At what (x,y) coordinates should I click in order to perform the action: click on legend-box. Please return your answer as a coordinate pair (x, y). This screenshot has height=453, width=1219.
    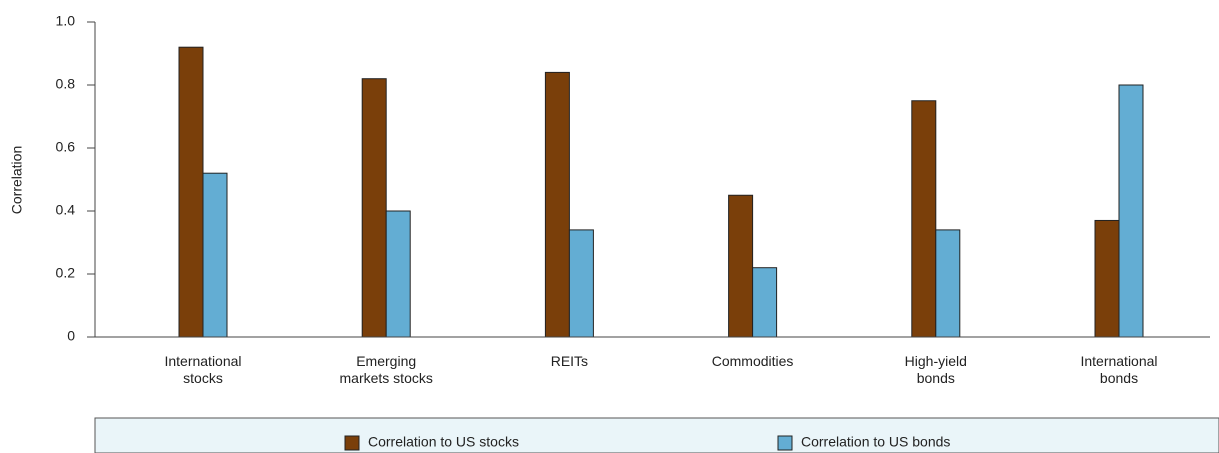
    Looking at the image, I should click on (656, 435).